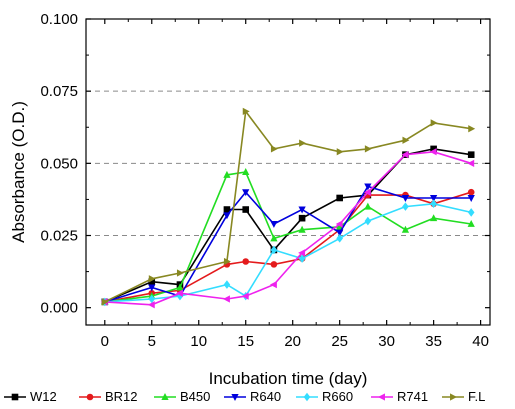 This screenshot has width=515, height=409. Describe the element at coordinates (292, 341) in the screenshot. I see `x-tick-label-4: 20` at that location.